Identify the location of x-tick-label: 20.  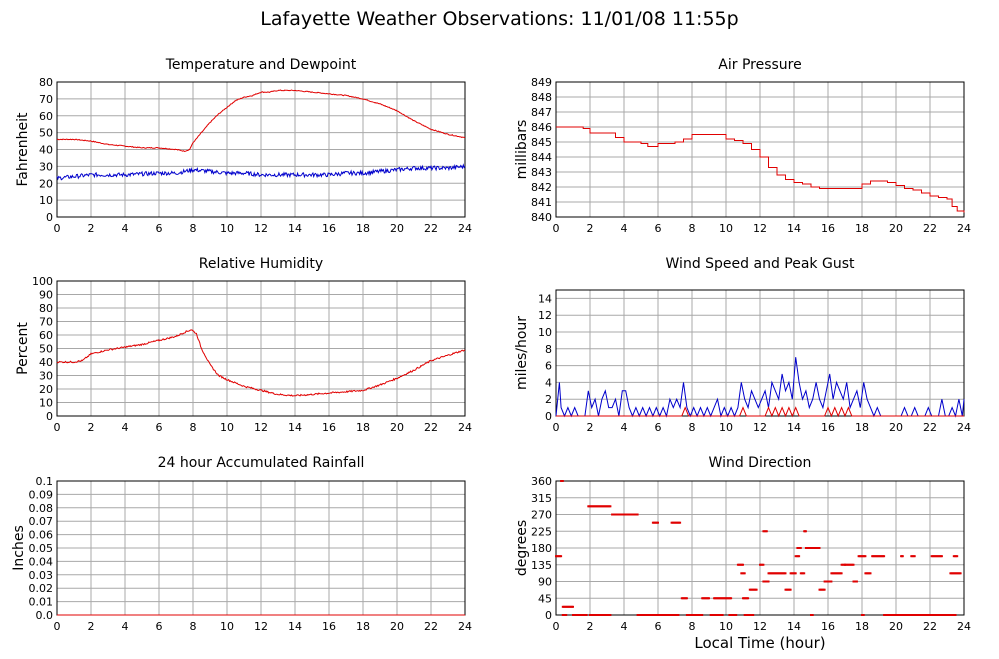
(397, 626).